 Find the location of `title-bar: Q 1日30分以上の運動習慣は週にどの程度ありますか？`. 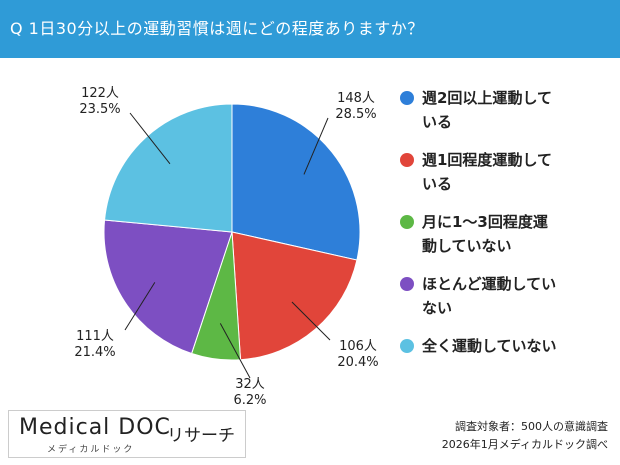

title-bar: Q 1日30分以上の運動習慣は週にどの程度ありますか？ is located at coordinates (310, 29).